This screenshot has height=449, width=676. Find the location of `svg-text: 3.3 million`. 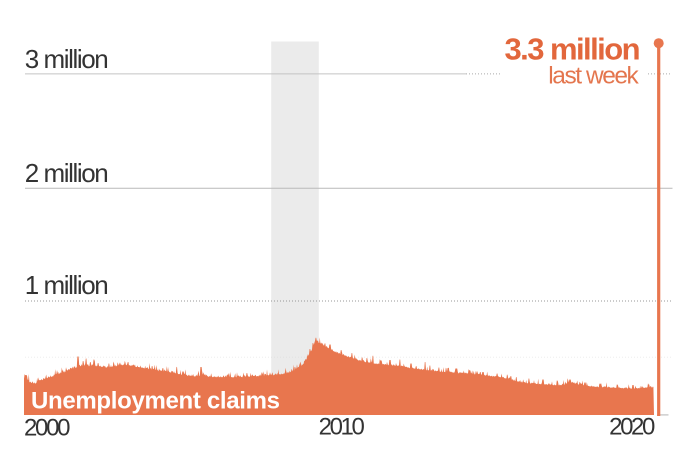

svg-text: 3.3 million is located at coordinates (573, 49).